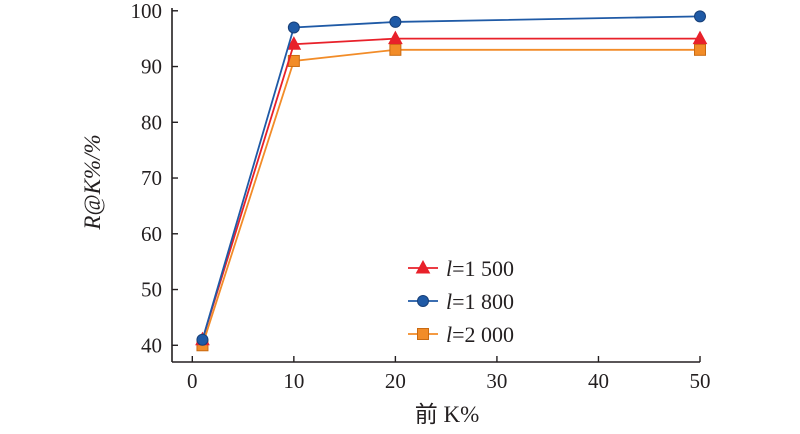  I want to click on legend-label-value: =1 800, so click(483, 301).